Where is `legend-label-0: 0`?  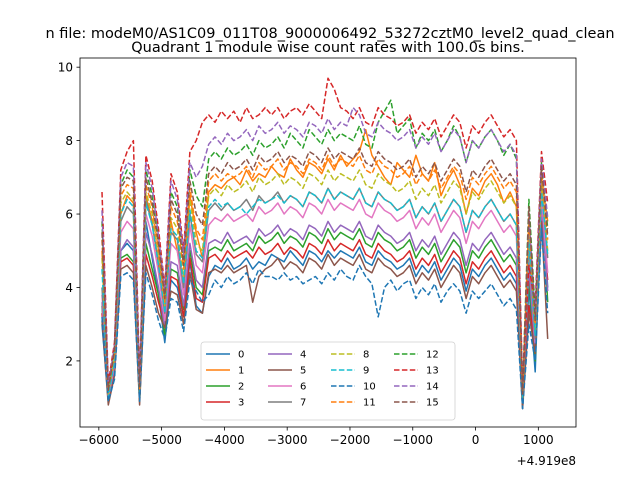 legend-label-0: 0 is located at coordinates (241, 355).